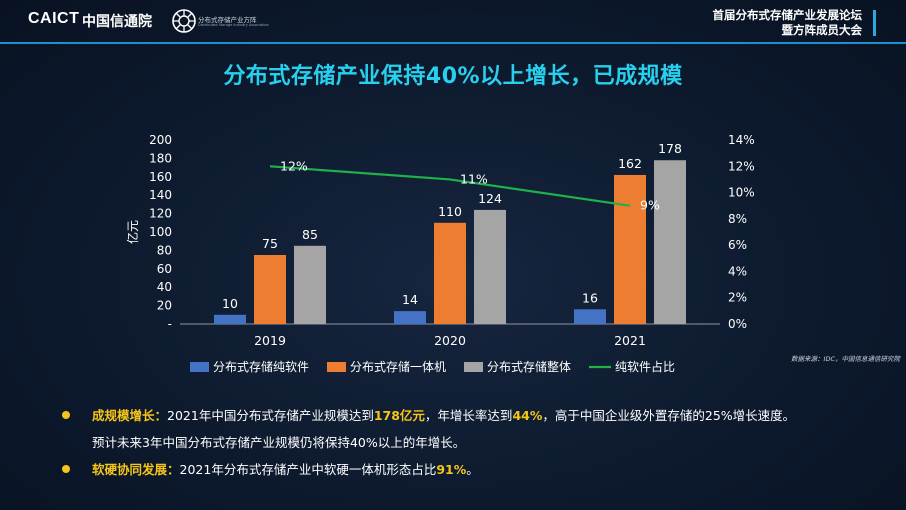 This screenshot has width=906, height=510. Describe the element at coordinates (874, 23) in the screenshot. I see `forum-accent-bar` at that location.